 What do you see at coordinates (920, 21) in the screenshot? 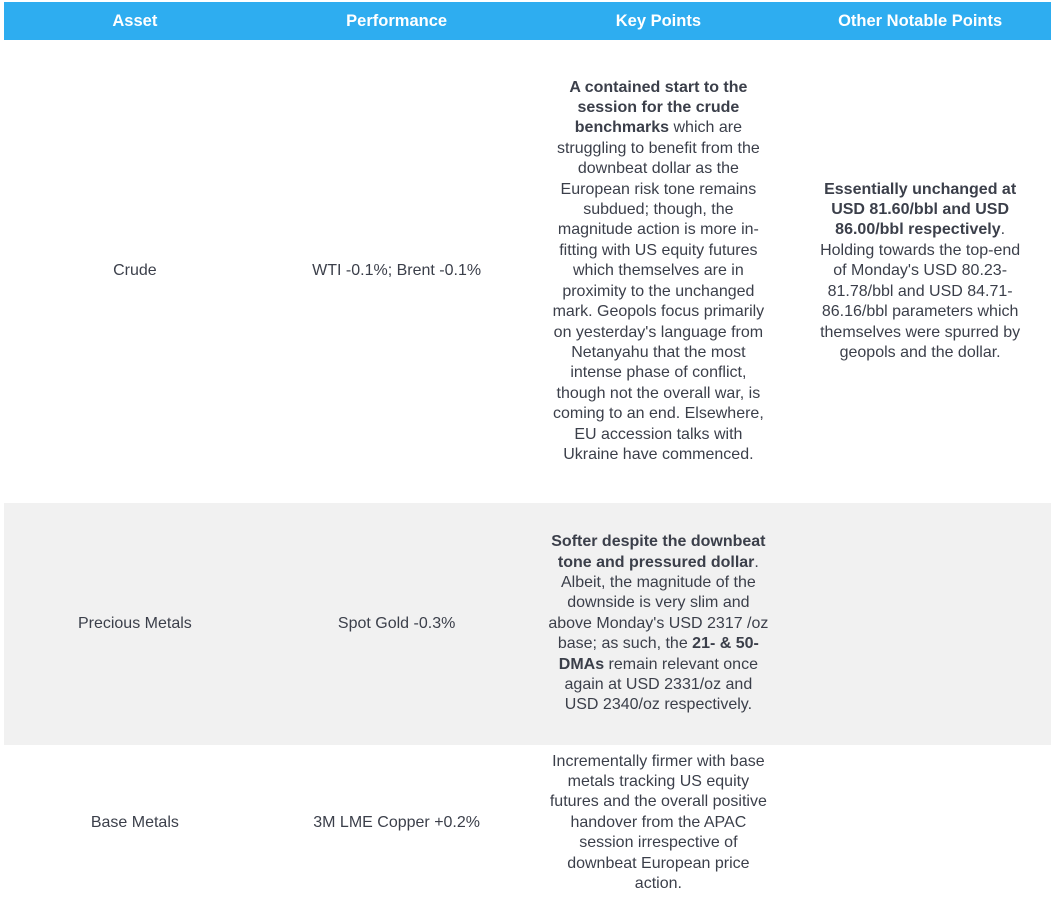
I see `header-other-notable-points: Other Notable Points` at bounding box center [920, 21].